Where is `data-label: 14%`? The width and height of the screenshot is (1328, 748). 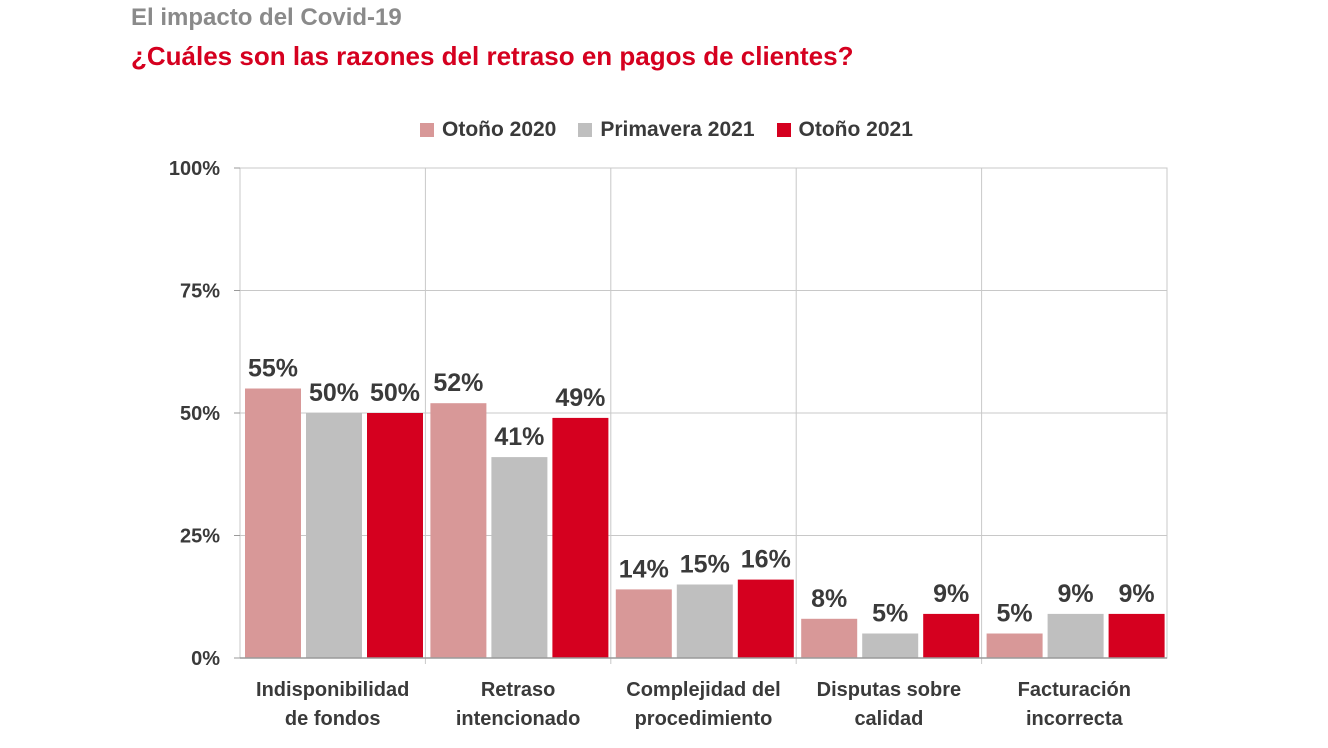 data-label: 14% is located at coordinates (644, 569).